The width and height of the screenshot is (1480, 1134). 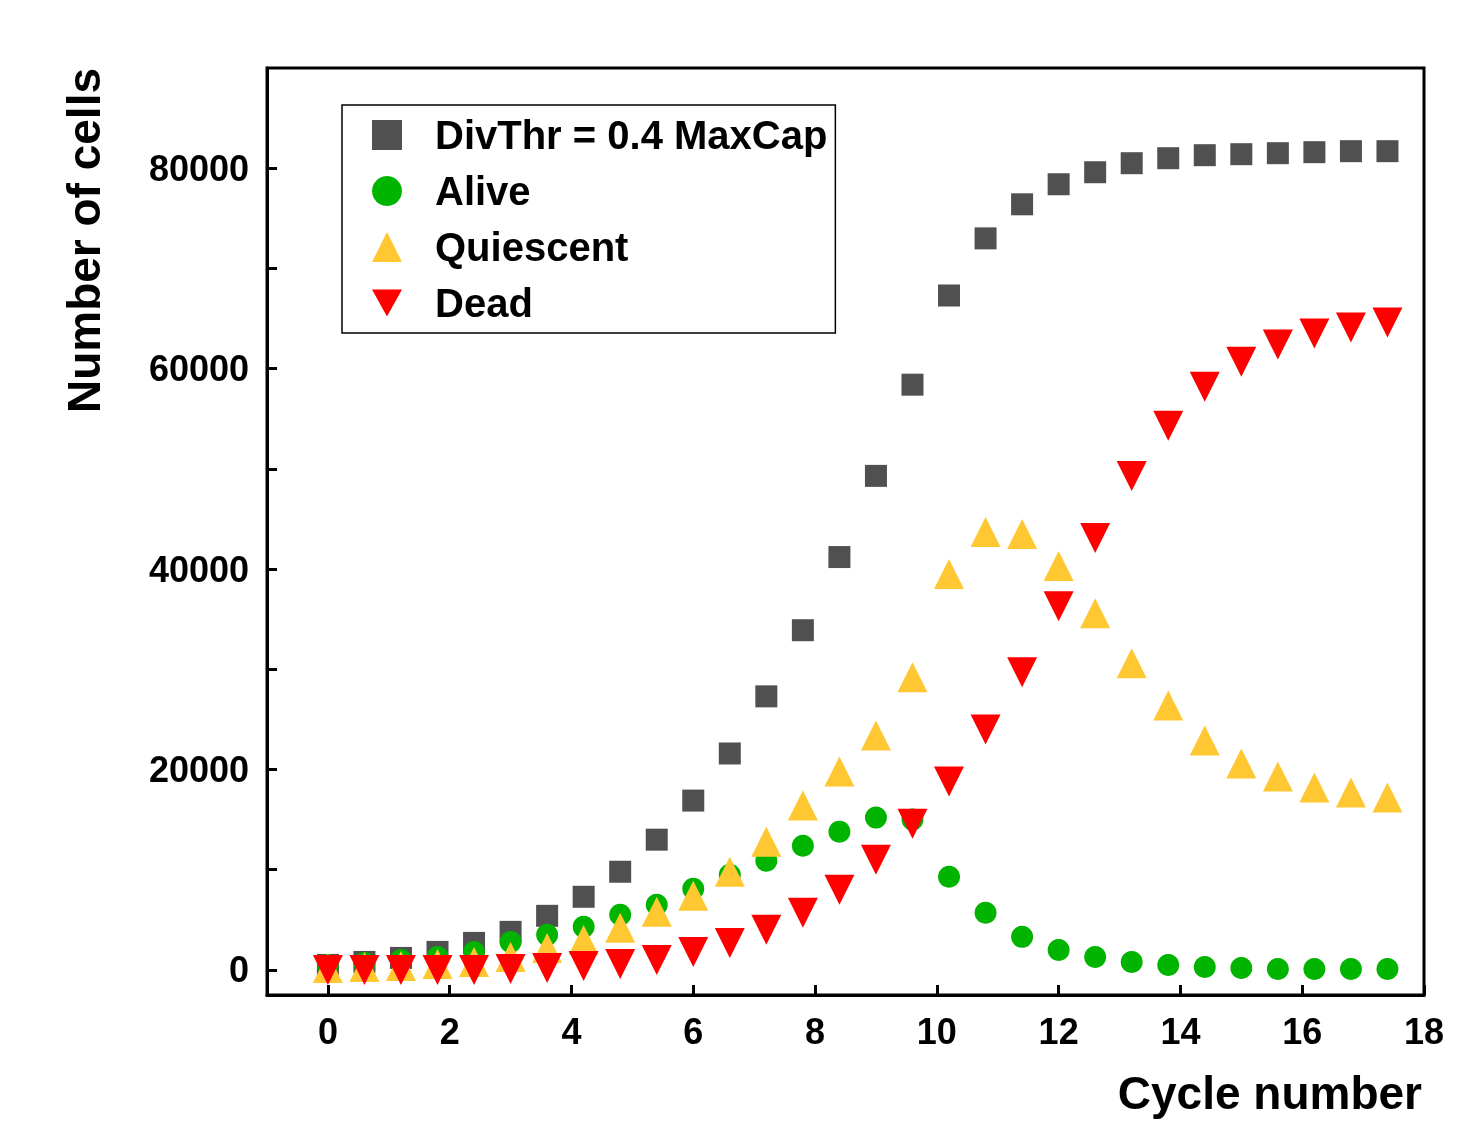 What do you see at coordinates (1270, 1093) in the screenshot?
I see `x-axis-title: Cycle number` at bounding box center [1270, 1093].